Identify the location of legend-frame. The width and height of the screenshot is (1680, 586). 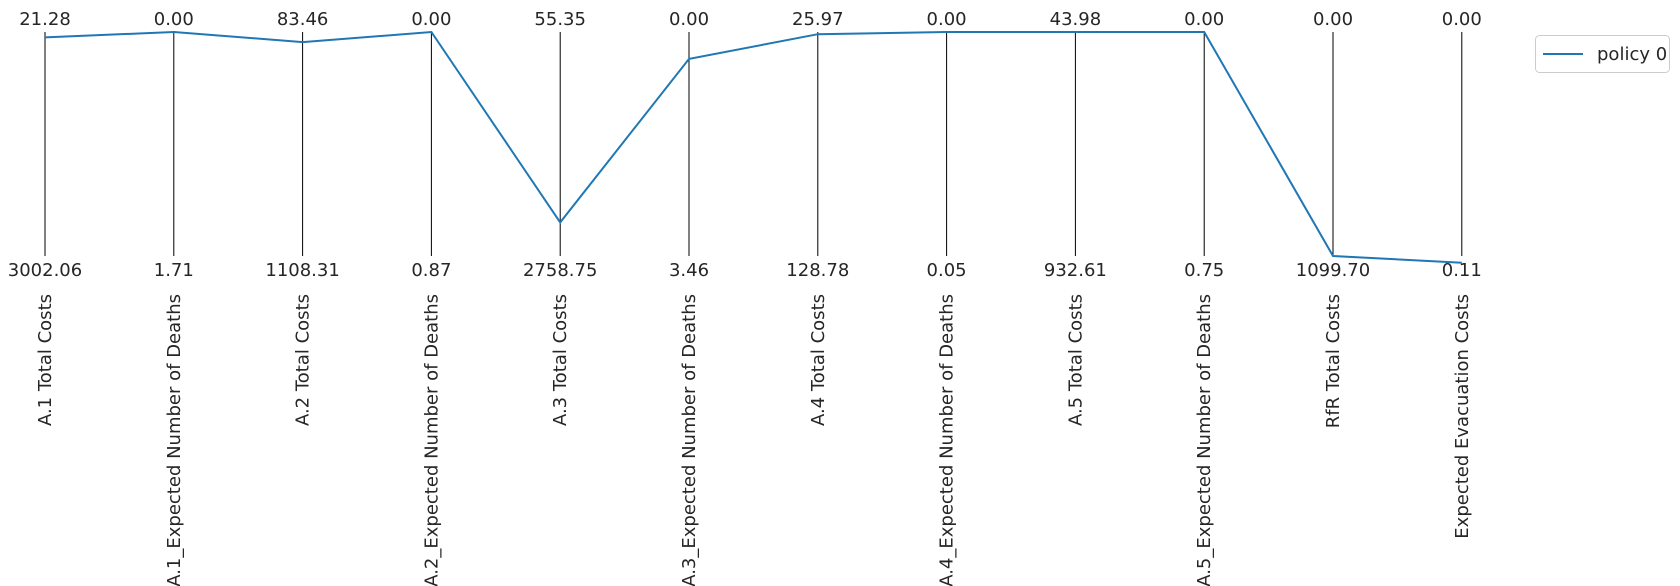
(1602, 54).